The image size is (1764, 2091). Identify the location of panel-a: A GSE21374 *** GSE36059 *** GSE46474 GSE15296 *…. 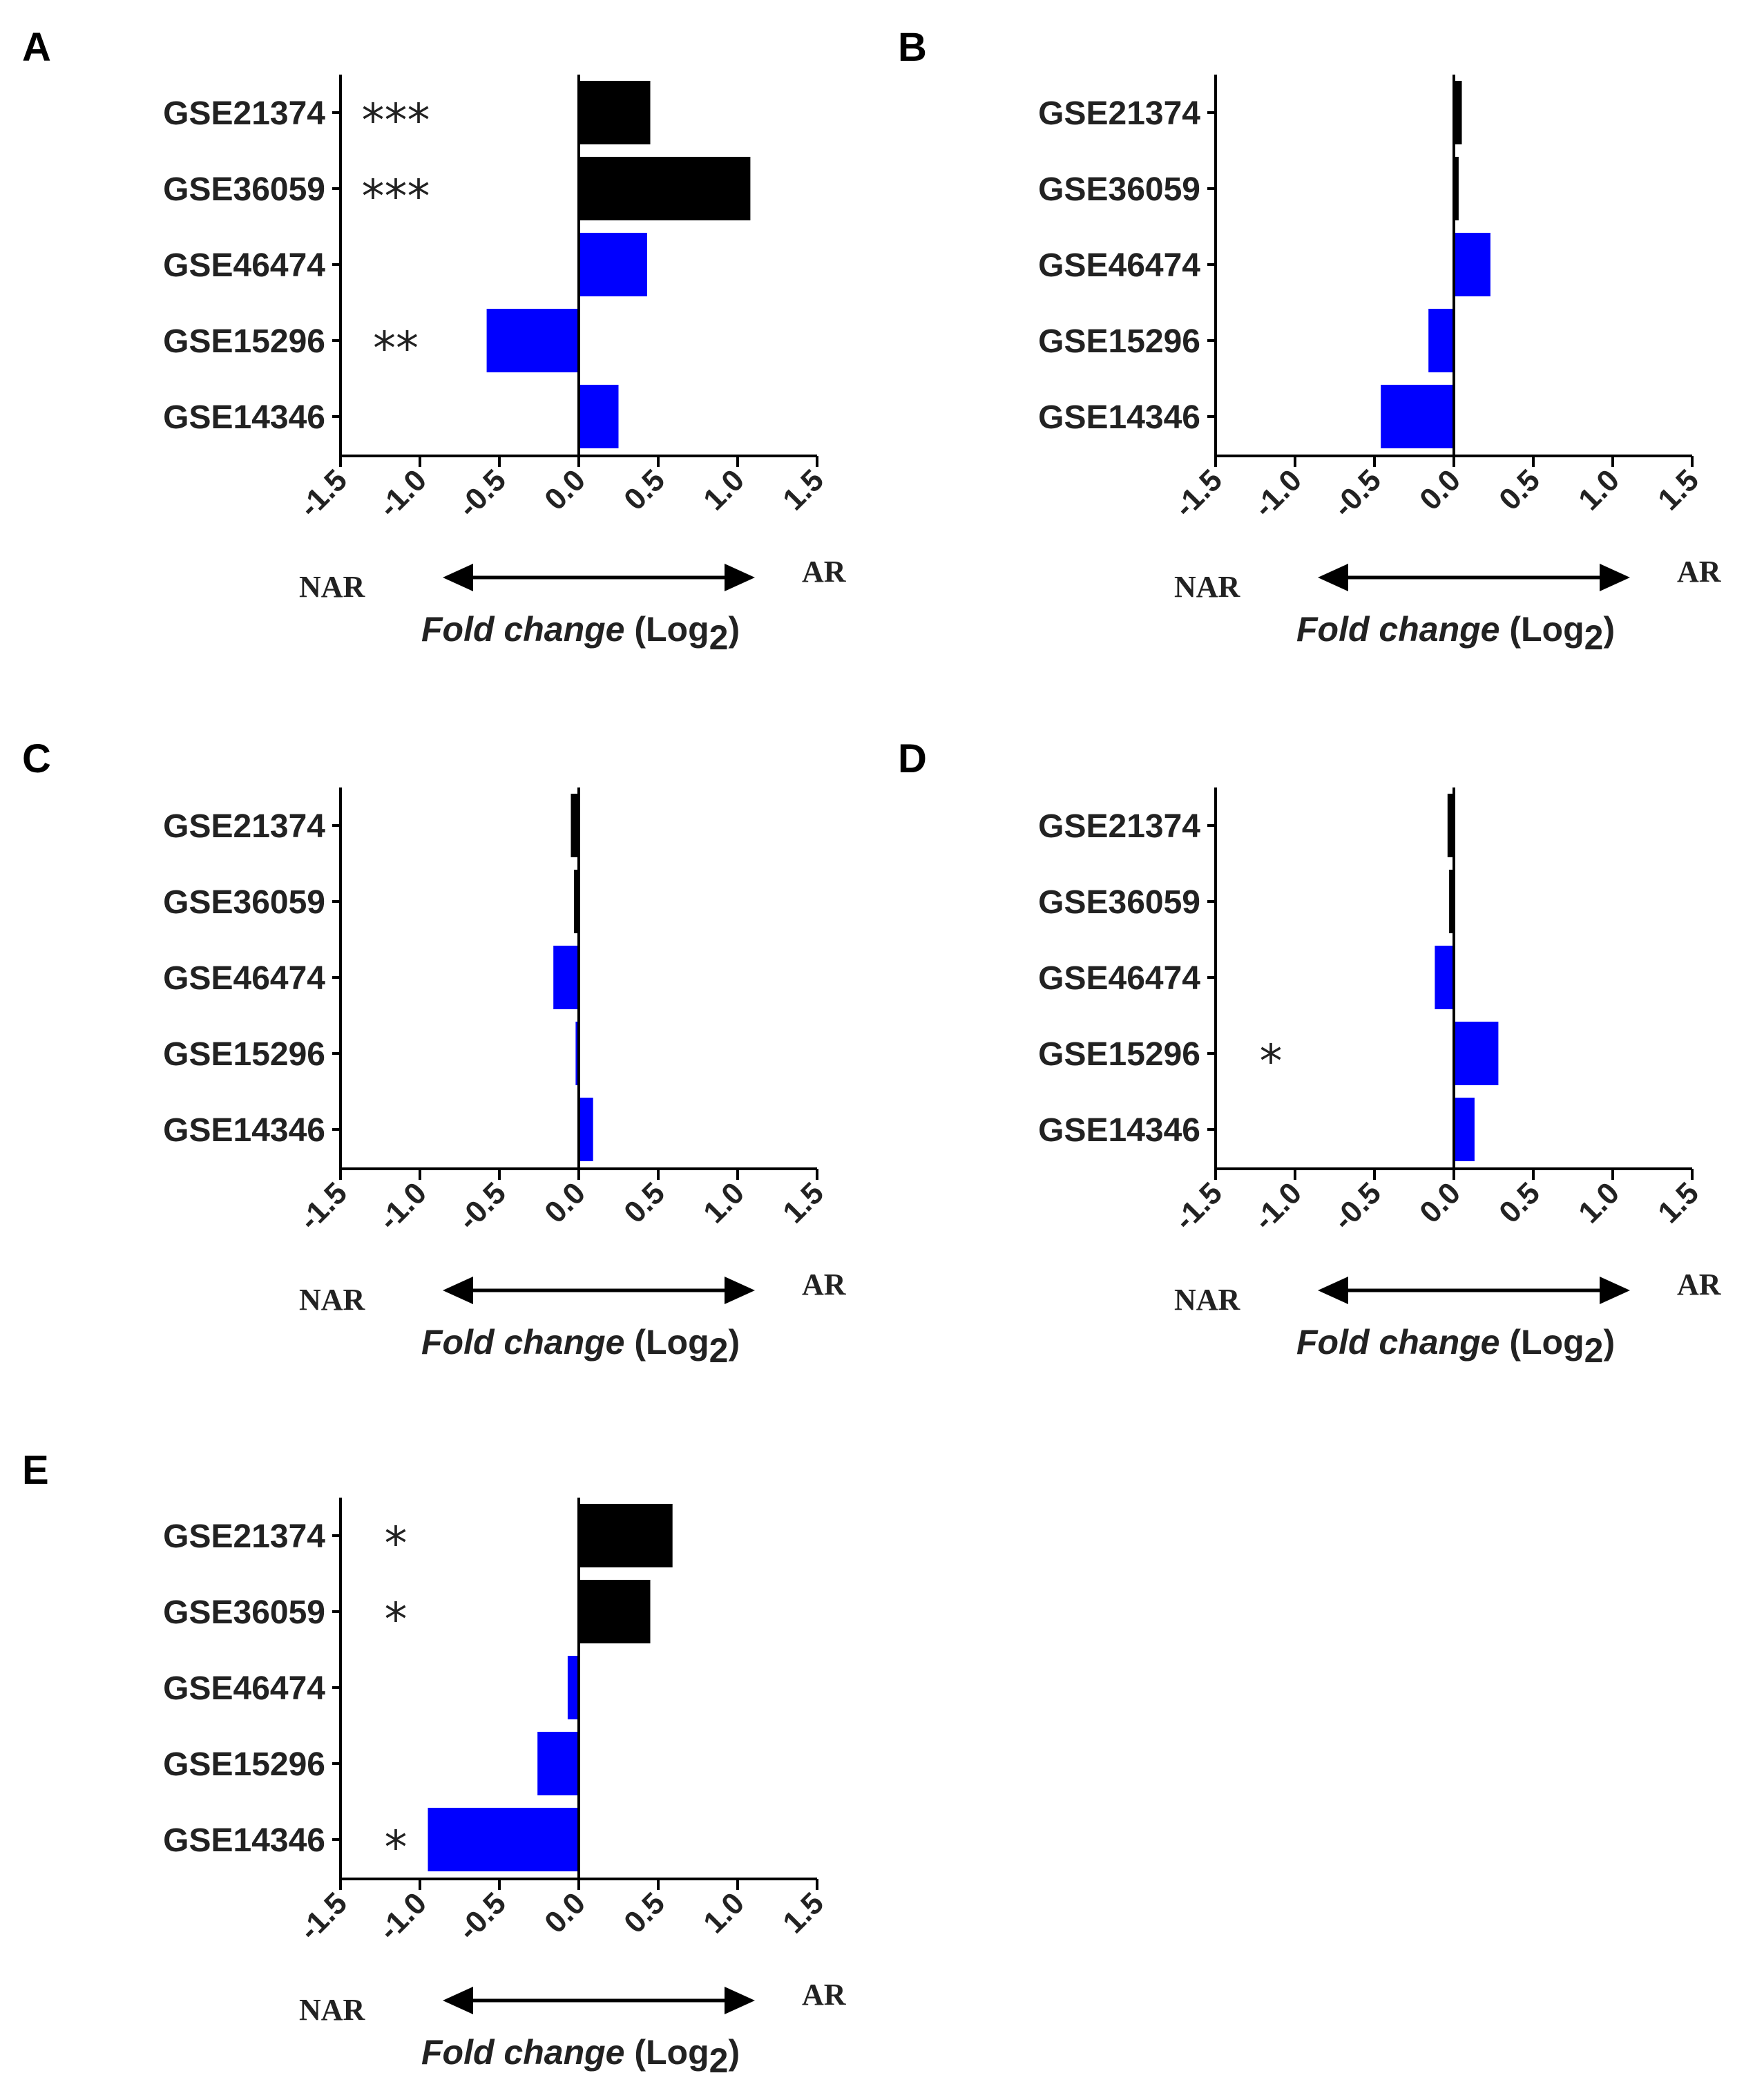
(434, 341).